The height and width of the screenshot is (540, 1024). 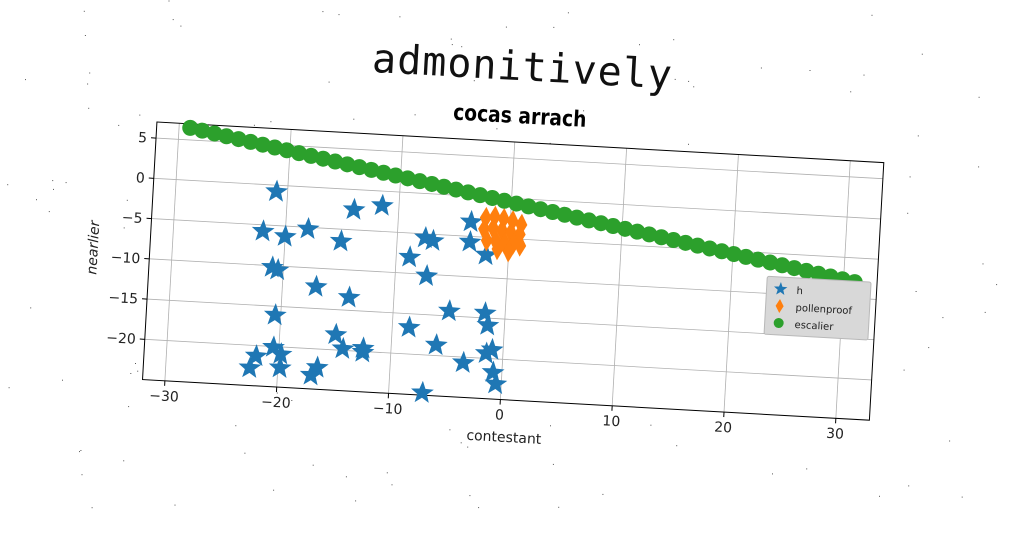 What do you see at coordinates (504, 438) in the screenshot?
I see `x-axis-label: contestant` at bounding box center [504, 438].